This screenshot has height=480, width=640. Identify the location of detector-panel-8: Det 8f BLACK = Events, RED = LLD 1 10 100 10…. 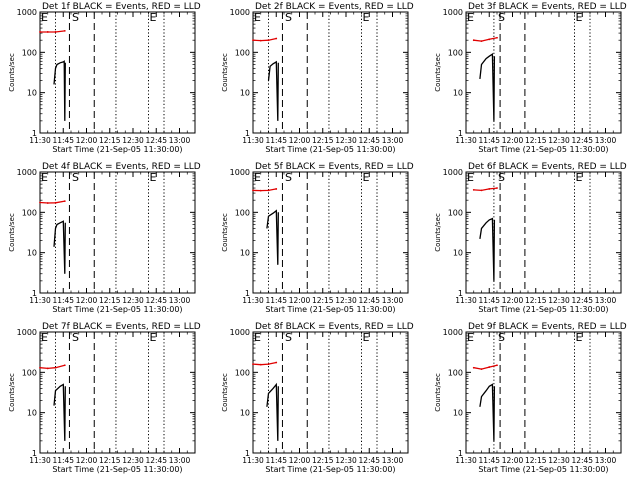
(317, 398).